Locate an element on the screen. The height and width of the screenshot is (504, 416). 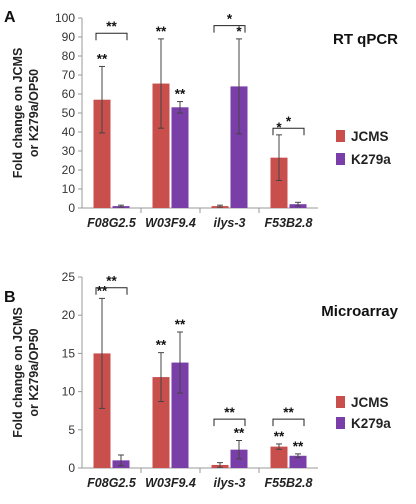
y-tick-label: 50 is located at coordinates (69, 113).